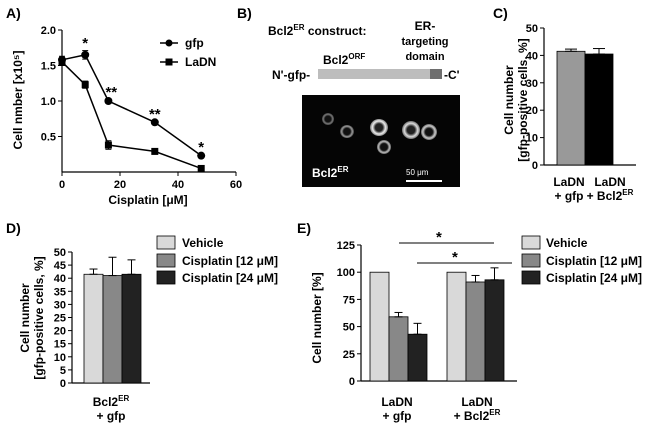 This screenshot has width=650, height=431. What do you see at coordinates (200, 62) in the screenshot?
I see `legend-ladn-label: LaDN` at bounding box center [200, 62].